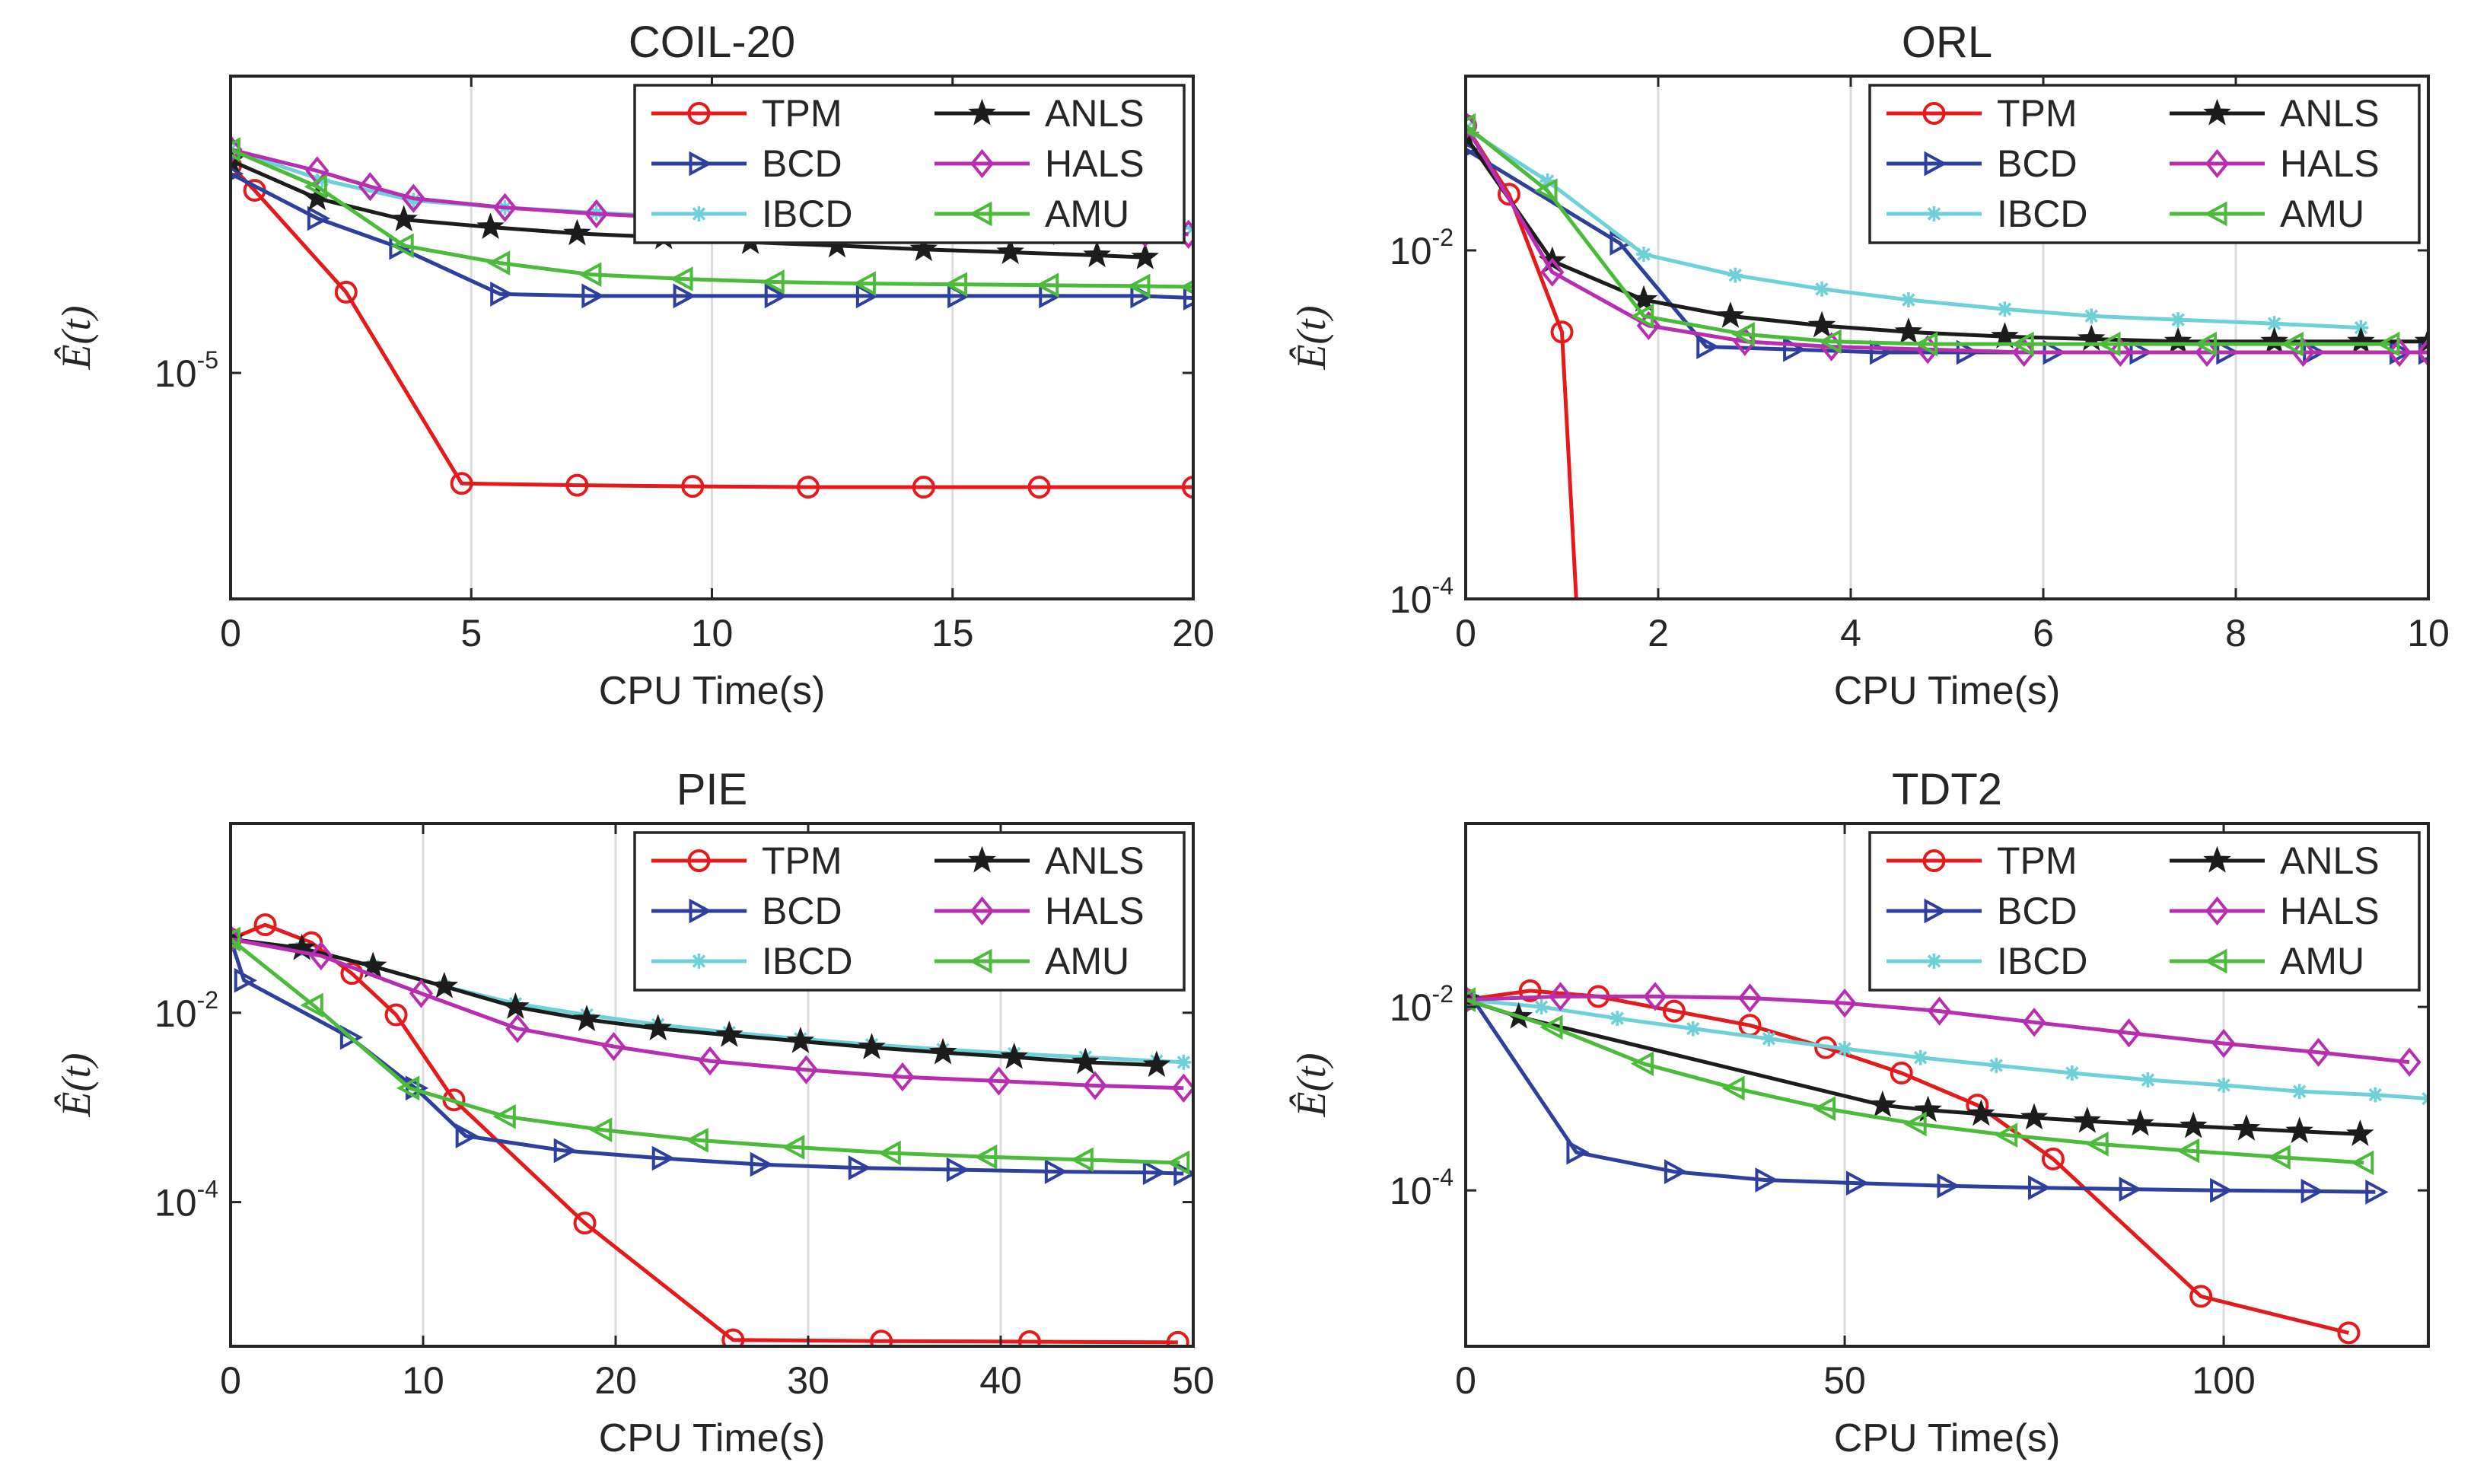 This screenshot has width=2474, height=1484. What do you see at coordinates (1850, 633) in the screenshot?
I see `x-tick-label: 4` at bounding box center [1850, 633].